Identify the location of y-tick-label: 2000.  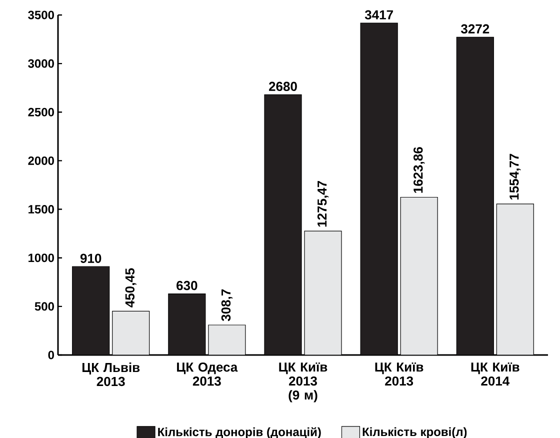
(41, 160).